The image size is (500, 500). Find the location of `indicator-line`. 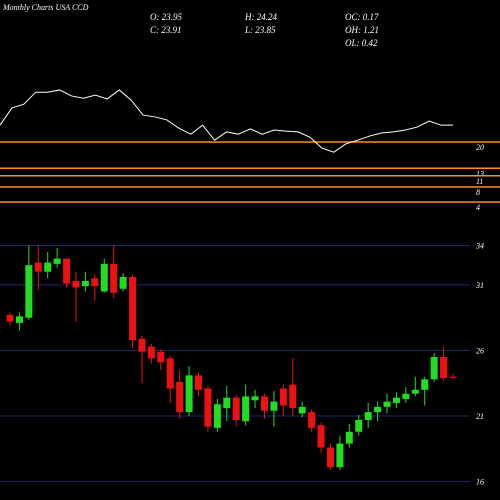

indicator-line is located at coordinates (226, 121).